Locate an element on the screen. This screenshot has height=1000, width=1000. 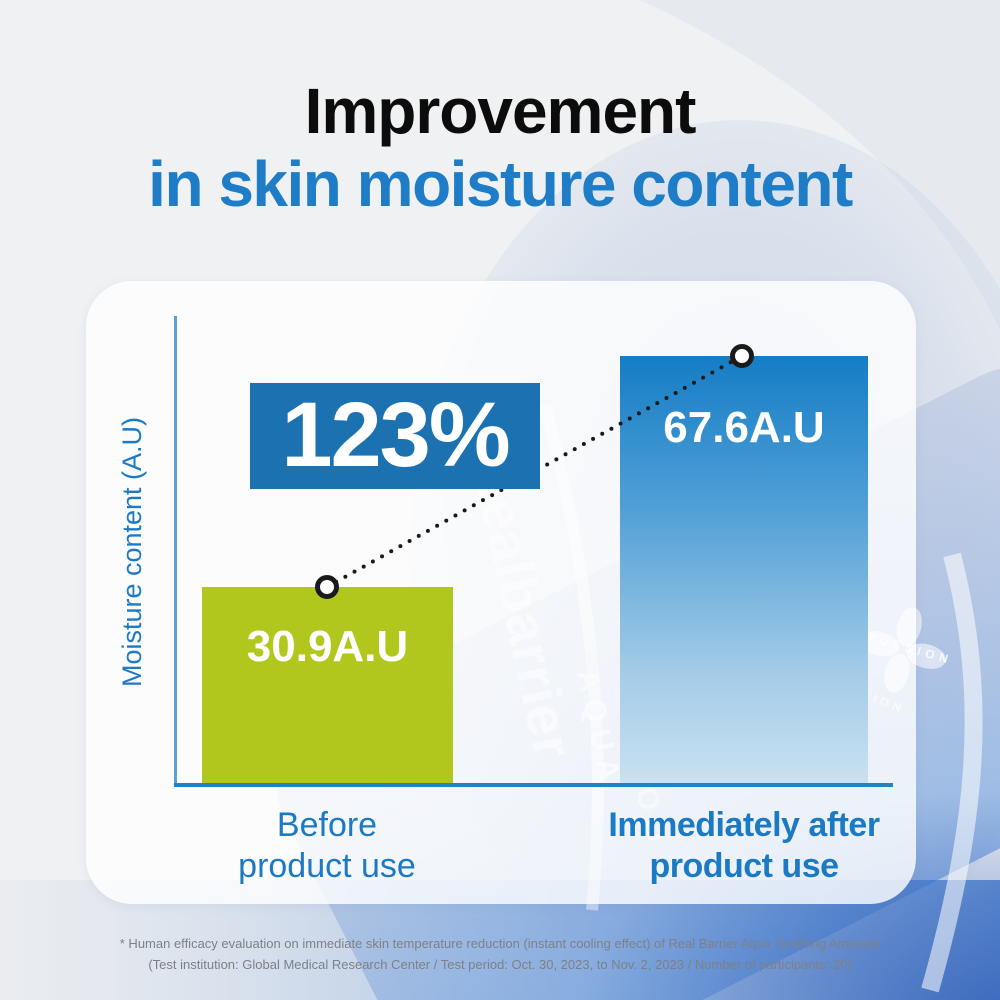
bar-after-value-label: 67.6A.U is located at coordinates (744, 427).